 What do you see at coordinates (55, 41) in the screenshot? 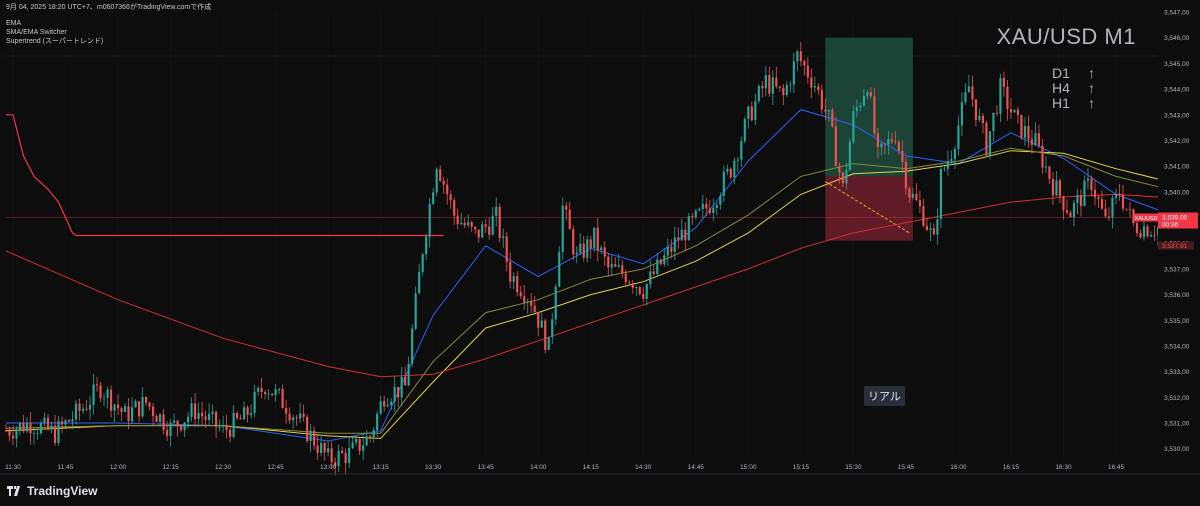
I see `indicator-supertrend: Supertrend (スーパートレンド)` at bounding box center [55, 41].